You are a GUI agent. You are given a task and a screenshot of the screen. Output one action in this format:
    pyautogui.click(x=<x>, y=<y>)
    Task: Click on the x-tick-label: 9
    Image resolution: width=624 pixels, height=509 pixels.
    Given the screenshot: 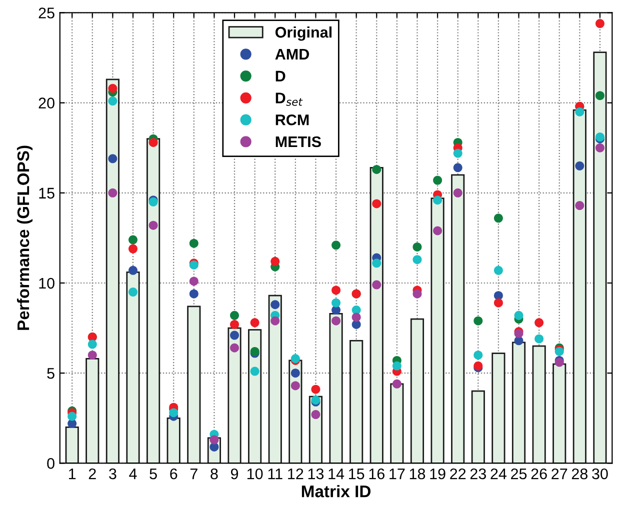 What is the action you would take?
    pyautogui.click(x=234, y=474)
    